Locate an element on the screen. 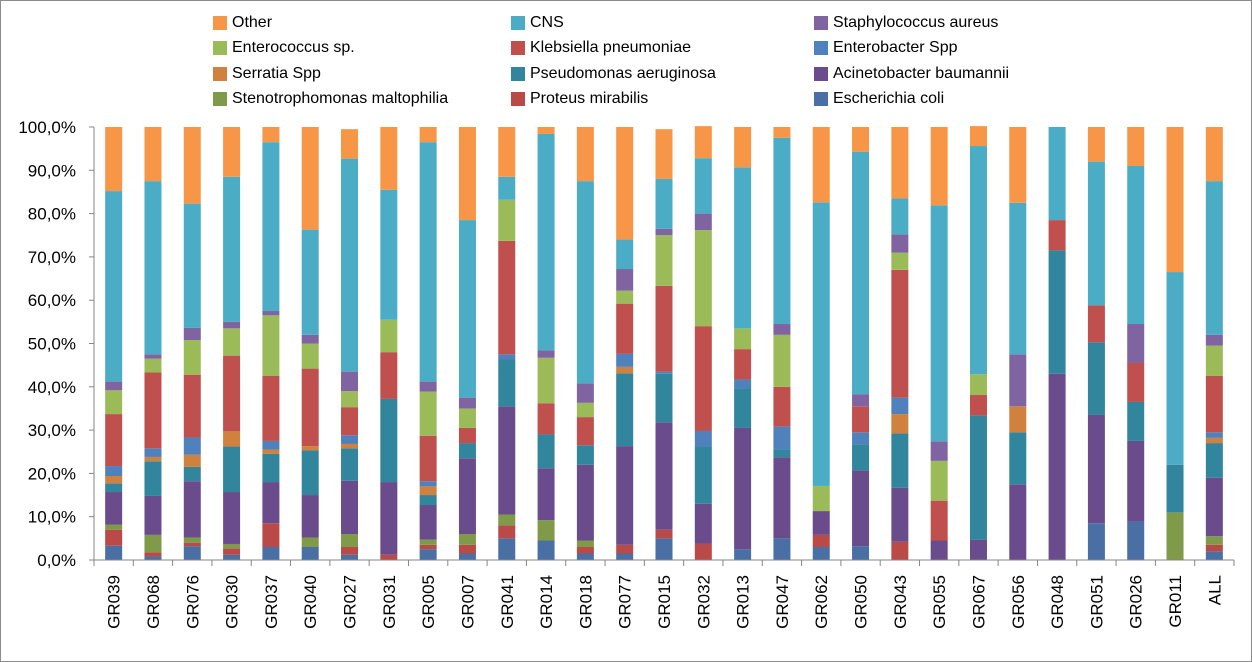  bar-stack-gr055 is located at coordinates (939, 343).